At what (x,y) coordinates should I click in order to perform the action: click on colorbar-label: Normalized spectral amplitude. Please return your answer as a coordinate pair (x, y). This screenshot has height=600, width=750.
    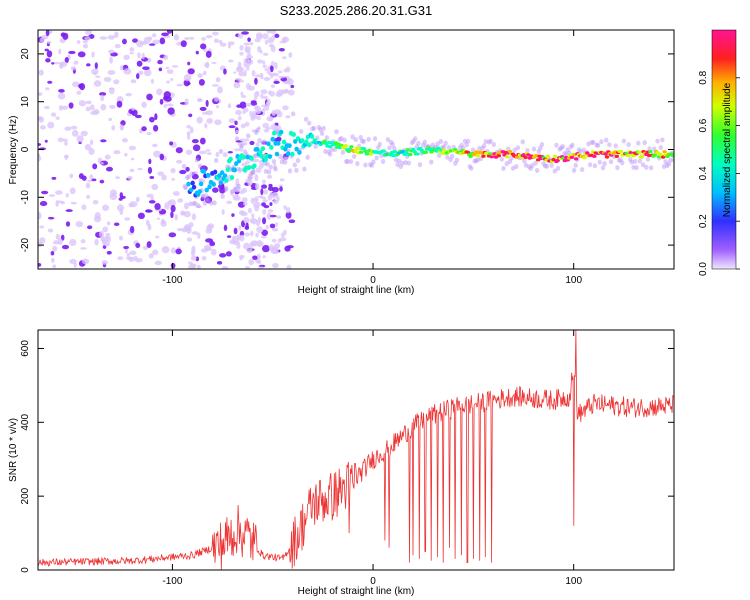
    Looking at the image, I should click on (727, 149).